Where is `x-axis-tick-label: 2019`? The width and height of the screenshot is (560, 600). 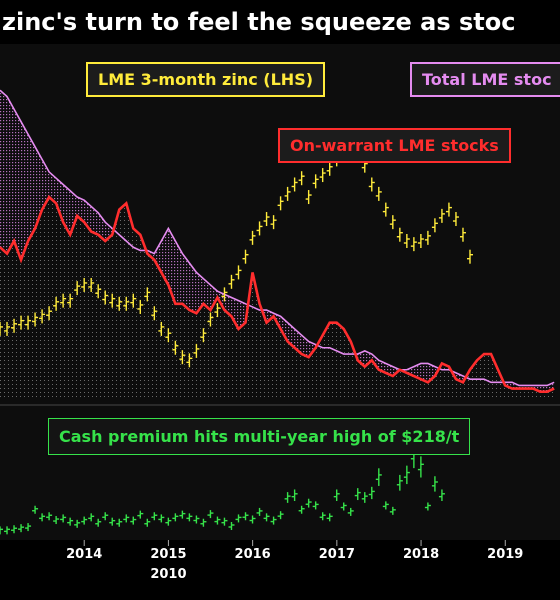 x-axis-tick-label: 2019 is located at coordinates (505, 554).